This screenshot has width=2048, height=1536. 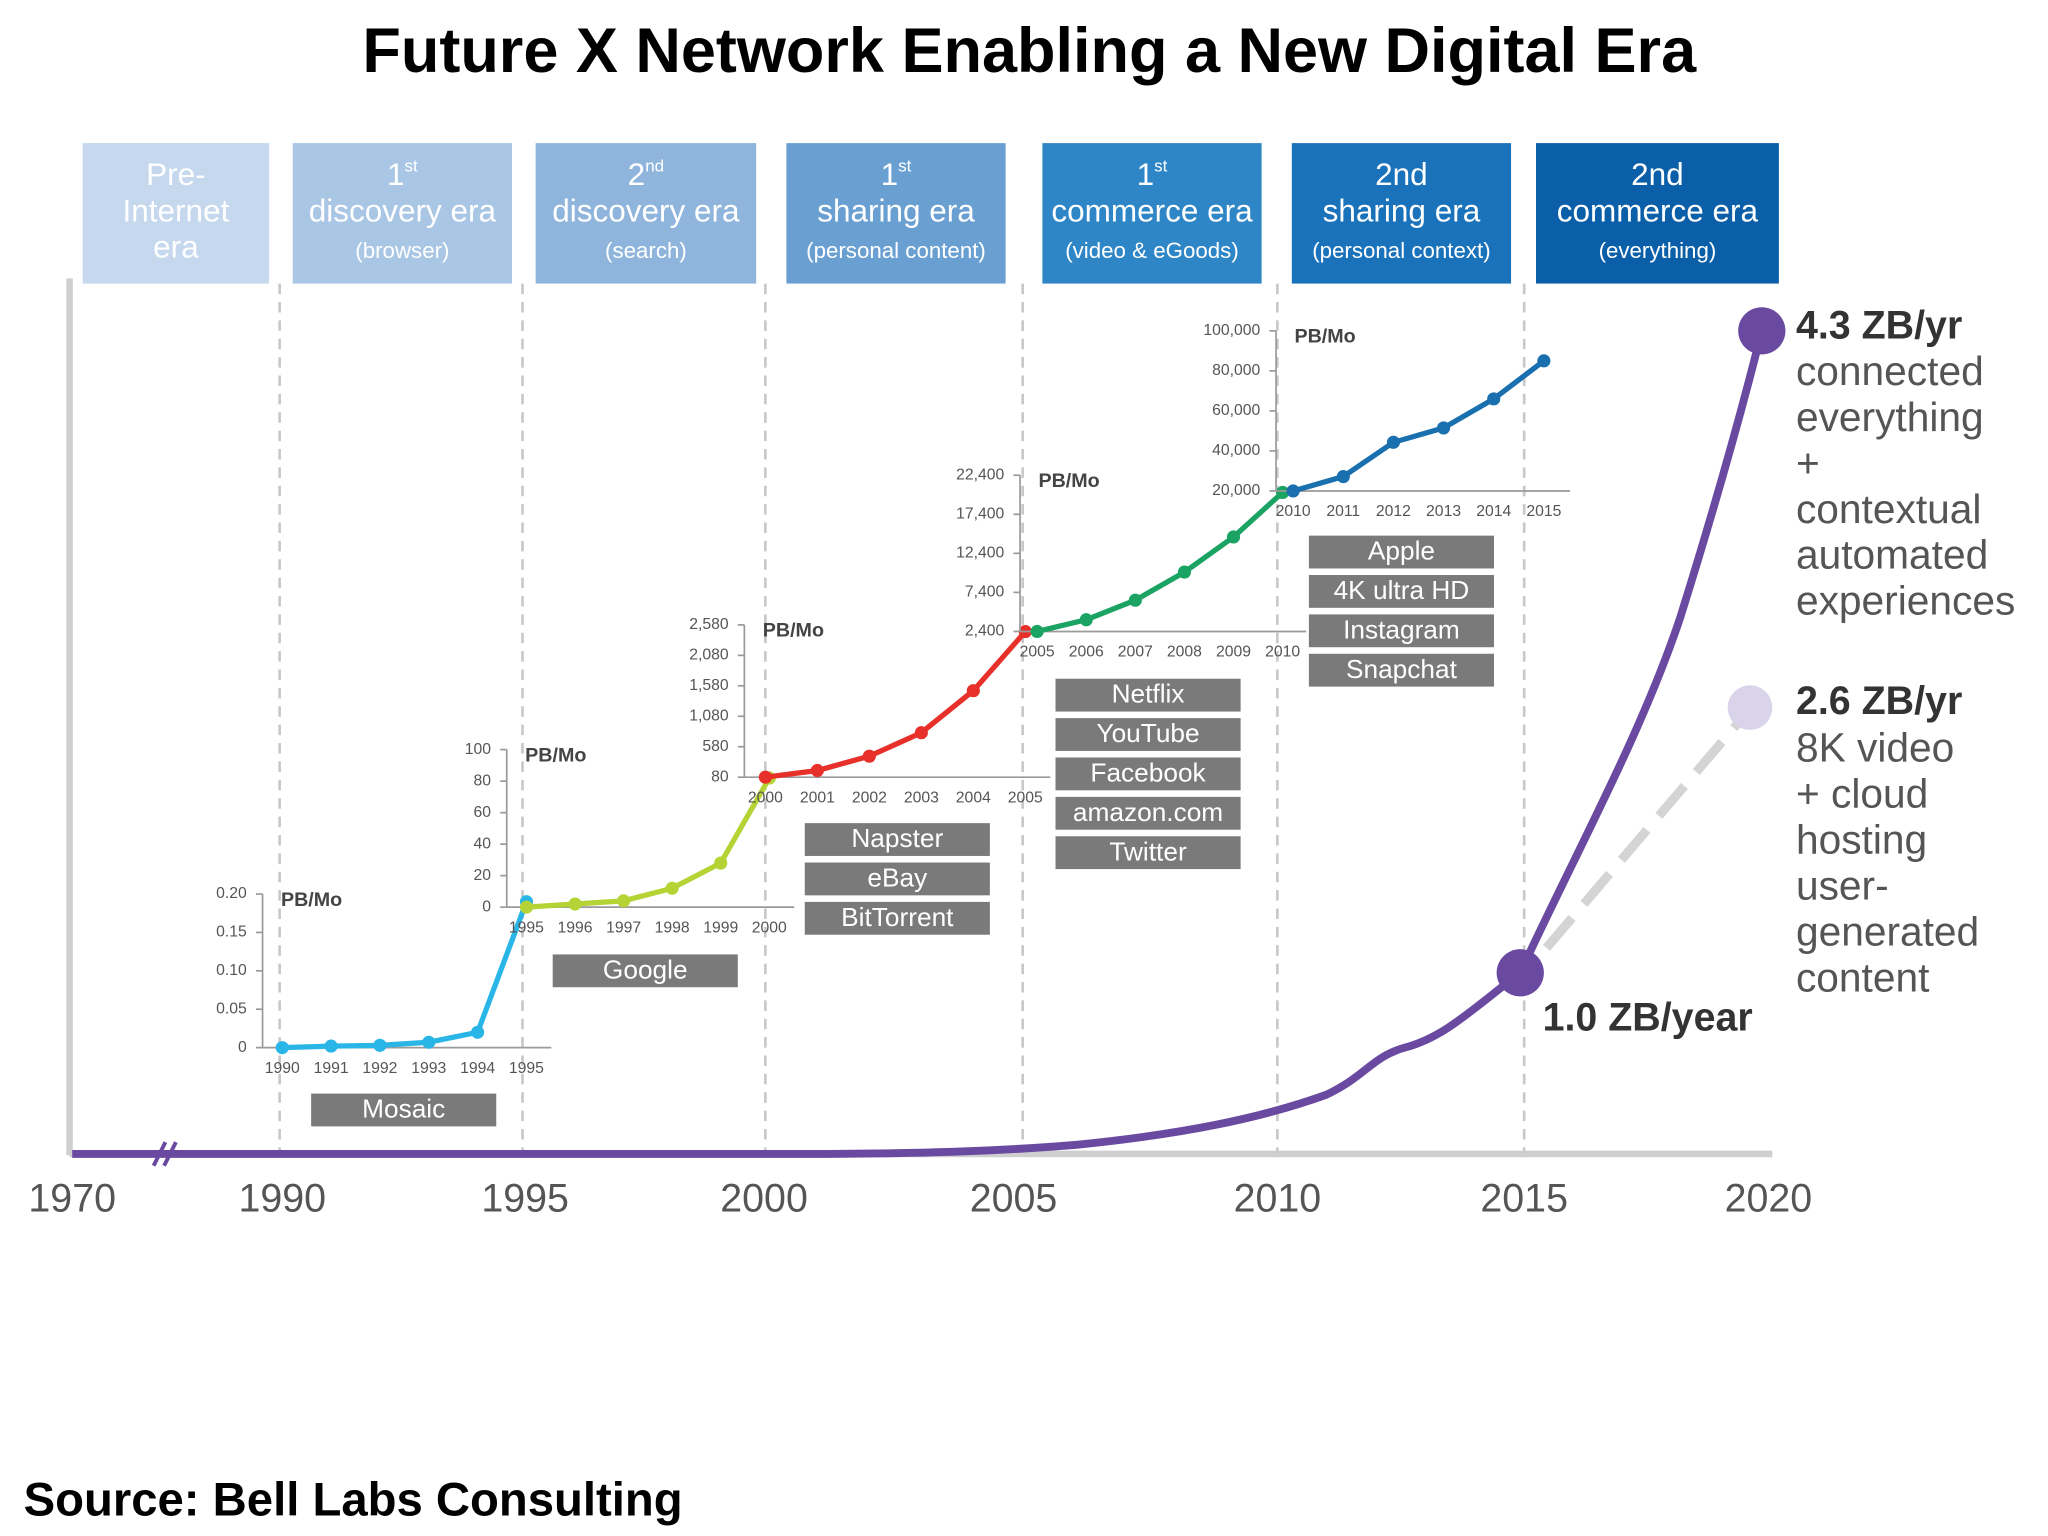 I want to click on timeline-year: 1995, so click(x=525, y=1199).